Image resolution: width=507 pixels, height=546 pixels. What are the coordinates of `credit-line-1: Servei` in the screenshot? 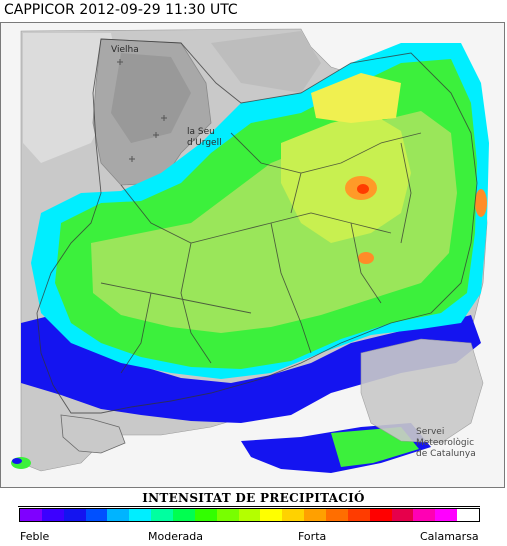 It's located at (430, 432).